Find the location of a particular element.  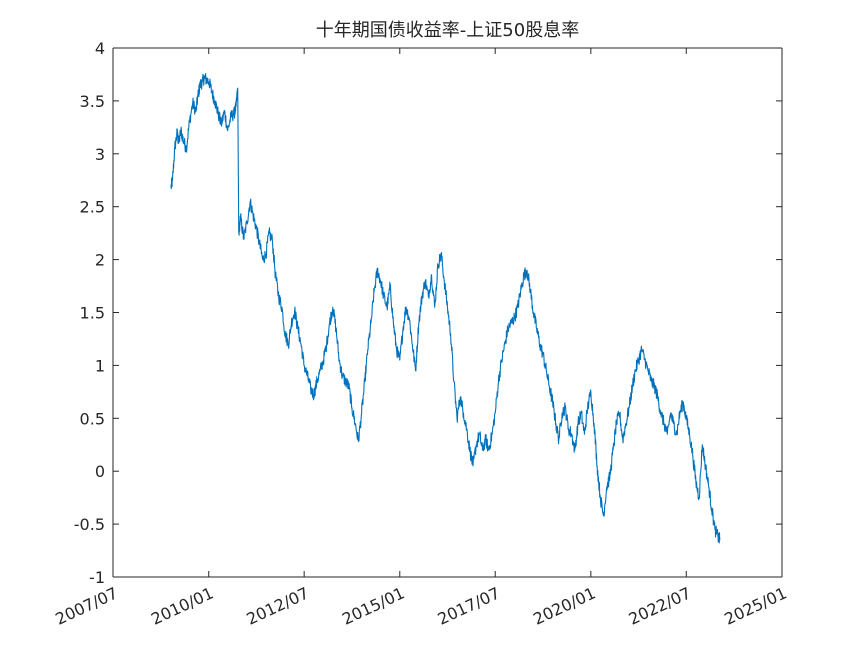

y-tick-label: 0.5 is located at coordinates (92, 418).